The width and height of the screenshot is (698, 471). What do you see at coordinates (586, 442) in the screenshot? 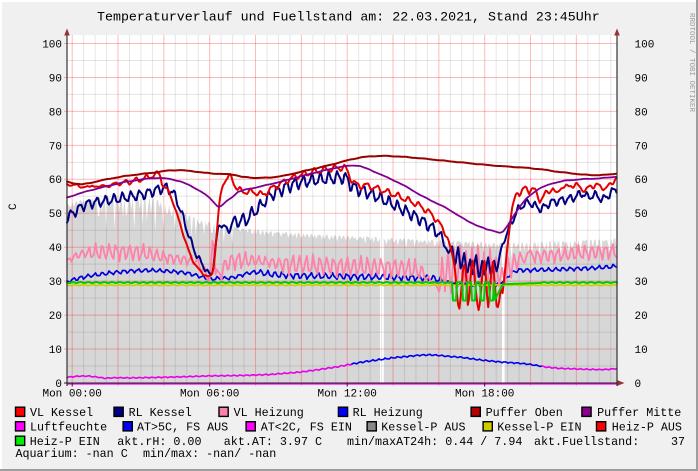
I see `svg-text: akt.Fuellstand:` at bounding box center [586, 442].